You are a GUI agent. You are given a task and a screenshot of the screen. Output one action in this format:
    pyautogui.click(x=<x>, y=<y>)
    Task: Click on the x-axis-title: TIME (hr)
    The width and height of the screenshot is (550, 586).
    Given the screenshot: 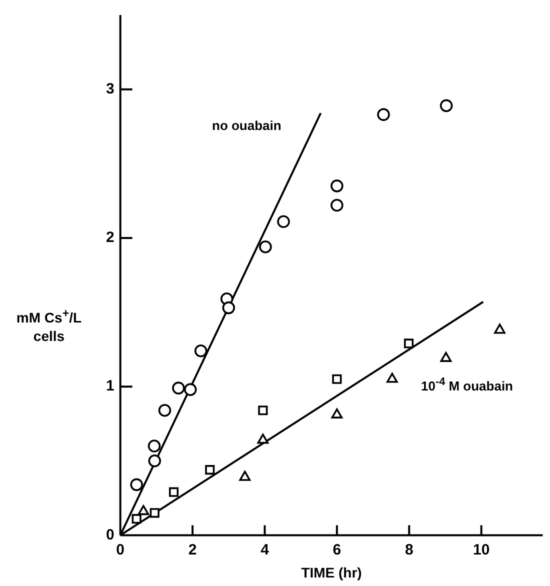 What is the action you would take?
    pyautogui.click(x=331, y=572)
    